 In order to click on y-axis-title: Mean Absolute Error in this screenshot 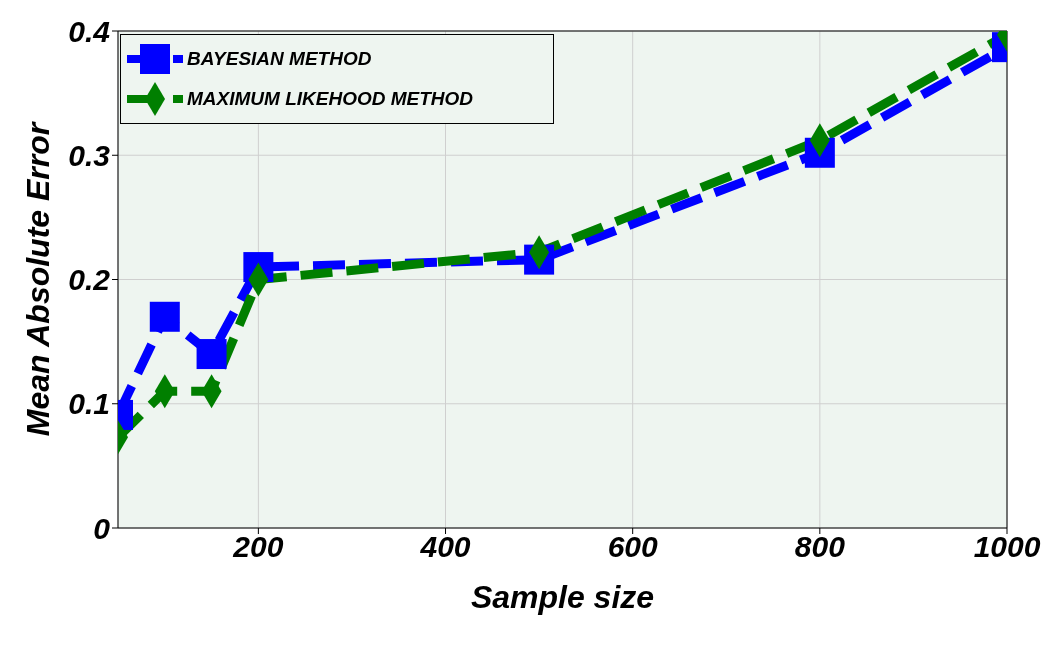, I will do `click(38, 279)`.